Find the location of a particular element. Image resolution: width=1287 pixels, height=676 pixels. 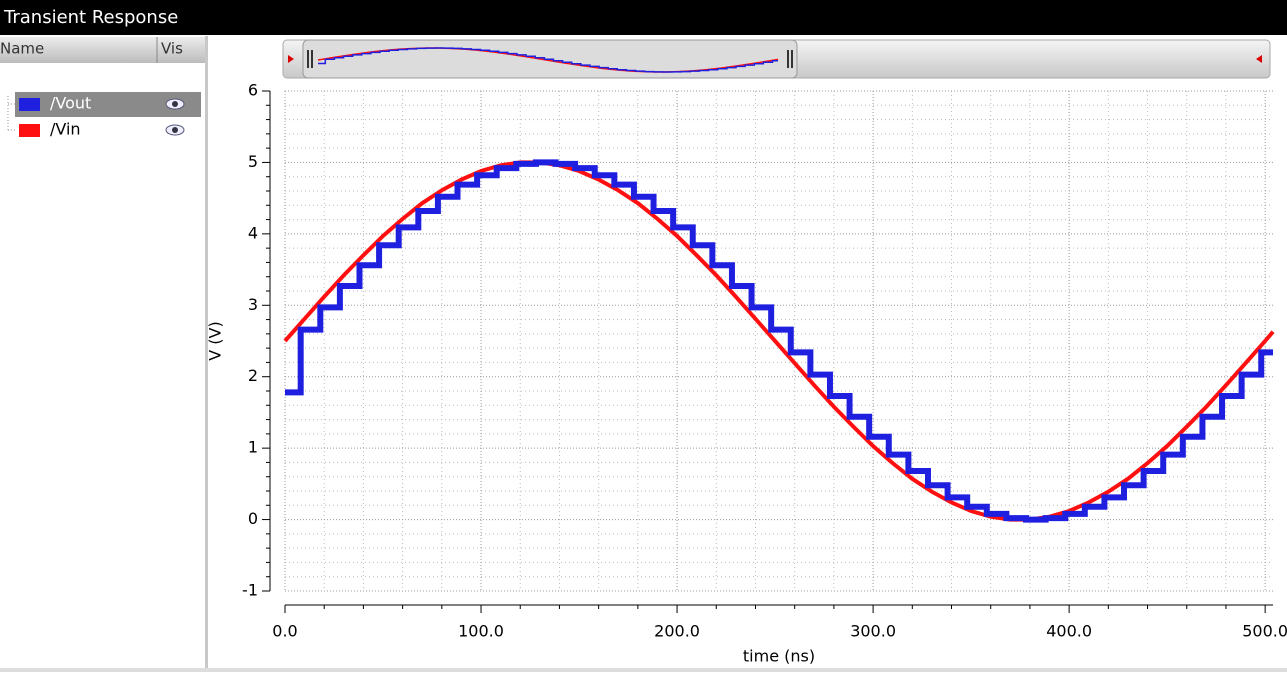

window-title: Transient Response is located at coordinates (90, 17).